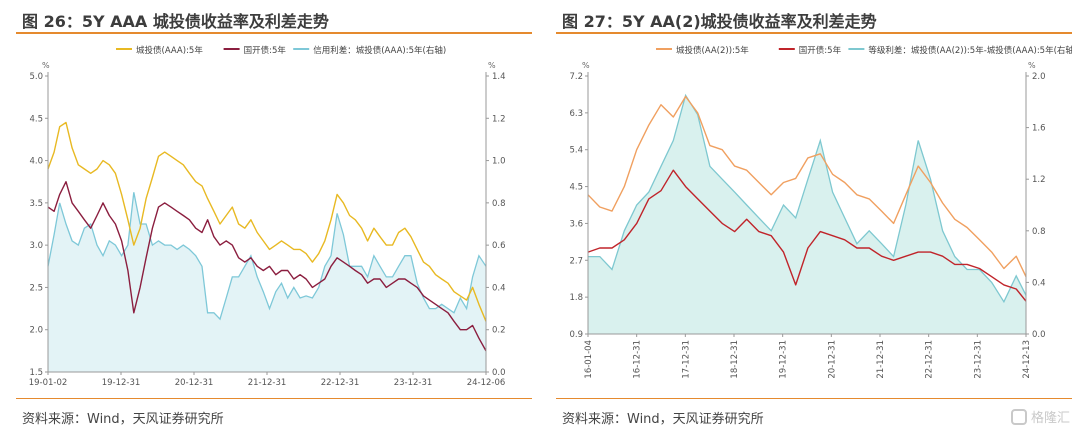 The height and width of the screenshot is (432, 1080). What do you see at coordinates (970, 50) in the screenshot?
I see `legend-label: 等级利差：城投债(AA(2)):5年-城投债(AAA):5年(右轴)` at bounding box center [970, 50].